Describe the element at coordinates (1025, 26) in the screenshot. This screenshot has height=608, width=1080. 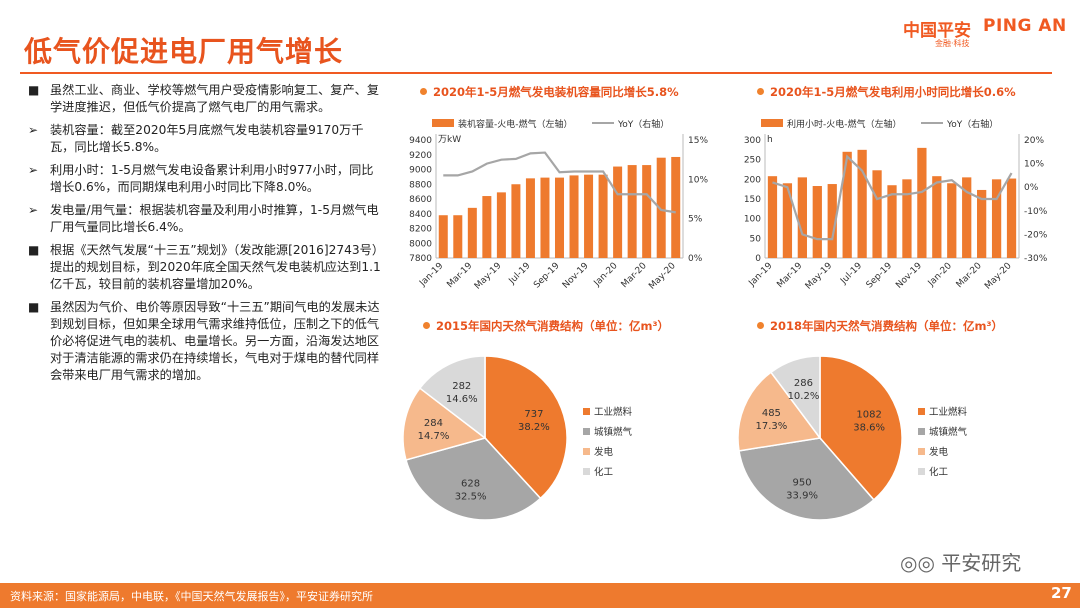
I see `logo-en: PING AN` at that location.